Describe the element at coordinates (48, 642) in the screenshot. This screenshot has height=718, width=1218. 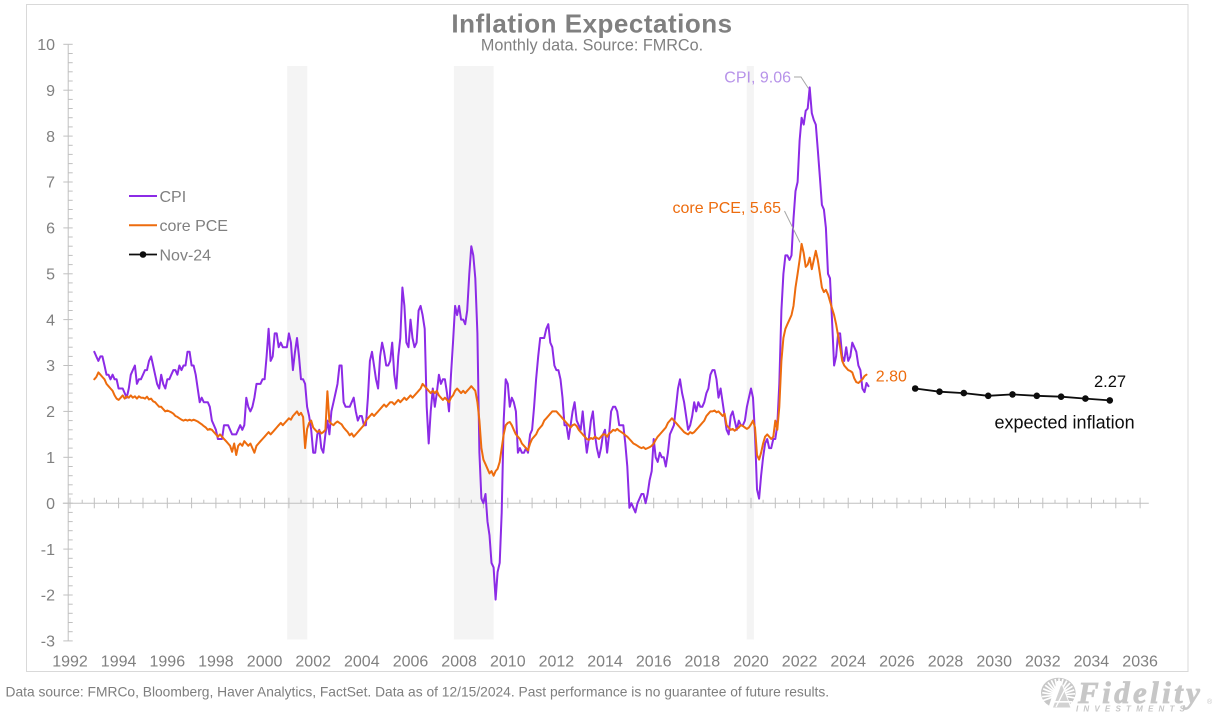
I see `svg-text: -3` at that location.